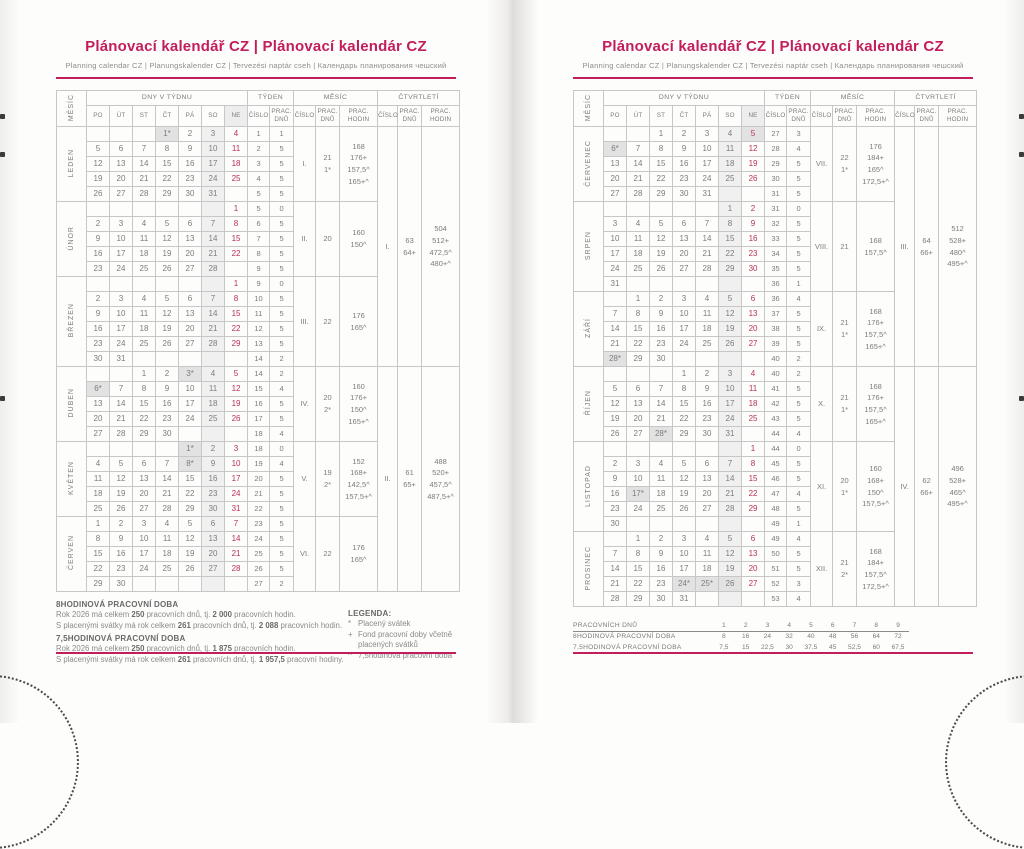 This screenshot has height=849, width=1024. What do you see at coordinates (753, 179) in the screenshot?
I see `day-cell: 26` at bounding box center [753, 179].